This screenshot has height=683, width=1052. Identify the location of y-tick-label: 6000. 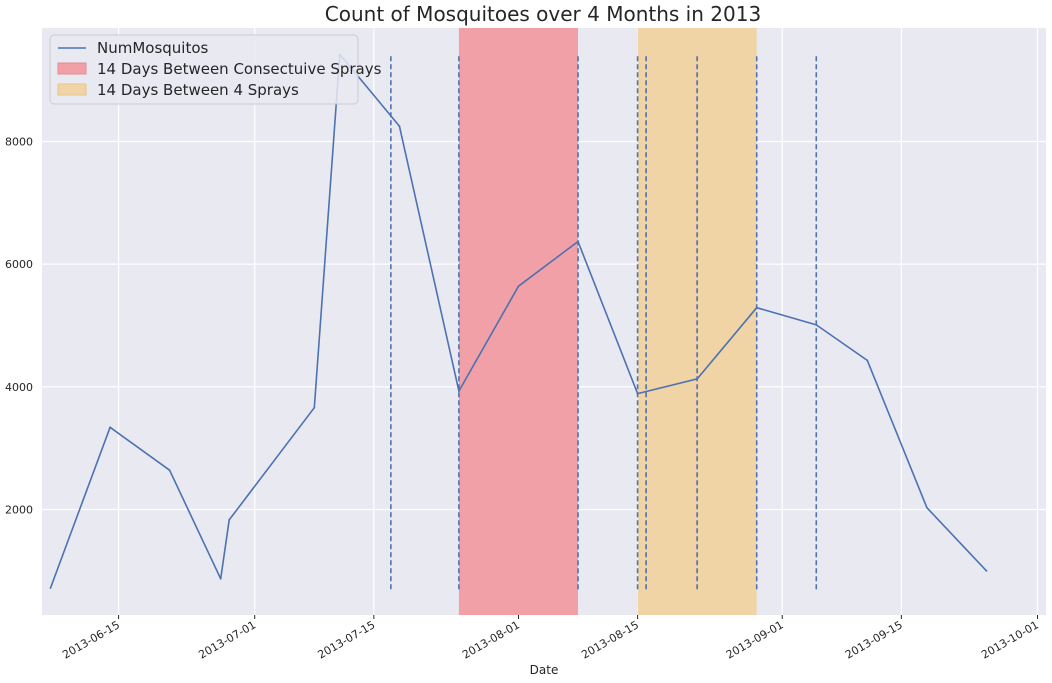
(19, 264).